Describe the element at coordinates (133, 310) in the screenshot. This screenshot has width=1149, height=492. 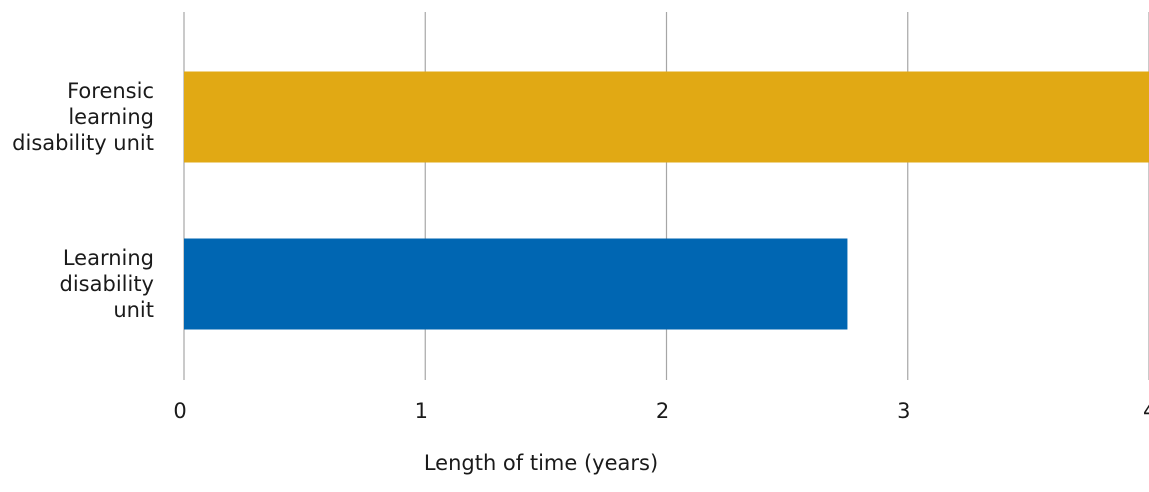
I see `category-label-line: unit` at that location.